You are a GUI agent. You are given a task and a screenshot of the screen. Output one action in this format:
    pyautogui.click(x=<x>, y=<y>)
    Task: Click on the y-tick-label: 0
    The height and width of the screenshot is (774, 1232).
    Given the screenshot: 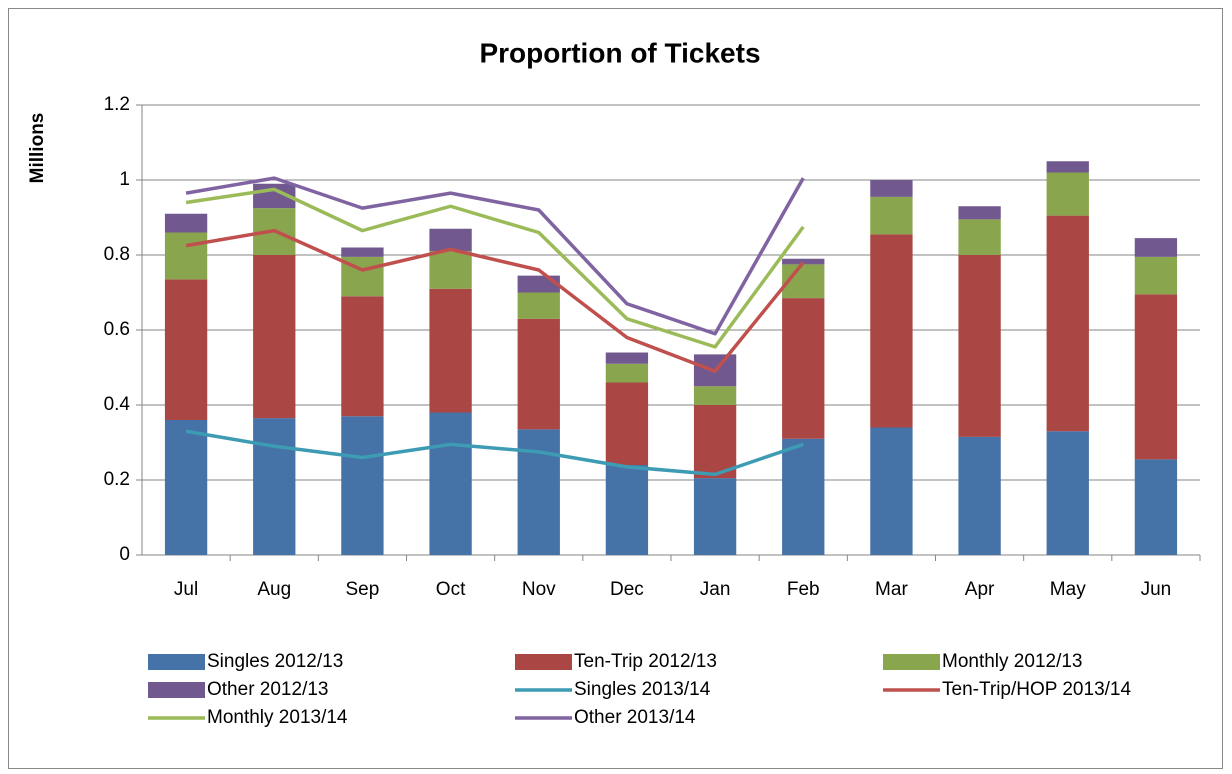 What is the action you would take?
    pyautogui.click(x=124, y=554)
    